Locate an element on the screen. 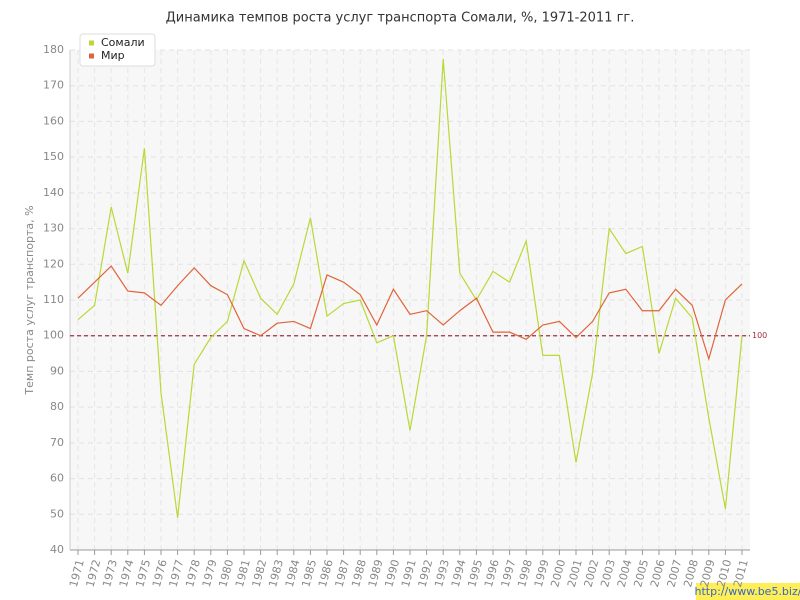 The image size is (800, 600). y-tick-label: 70 is located at coordinates (57, 442).